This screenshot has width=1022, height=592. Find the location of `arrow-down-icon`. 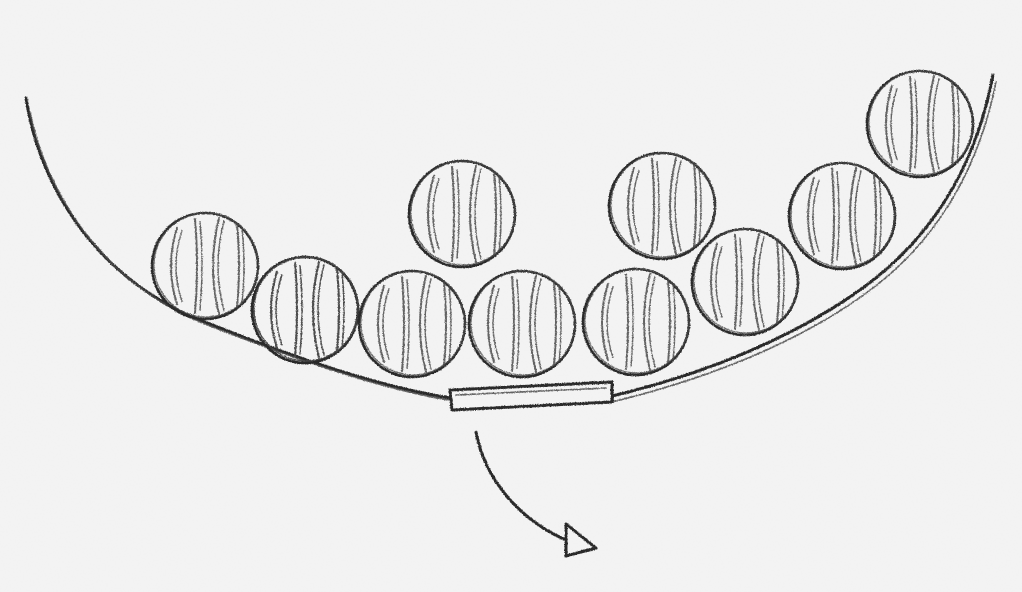

arrow-down-icon is located at coordinates (536, 494).